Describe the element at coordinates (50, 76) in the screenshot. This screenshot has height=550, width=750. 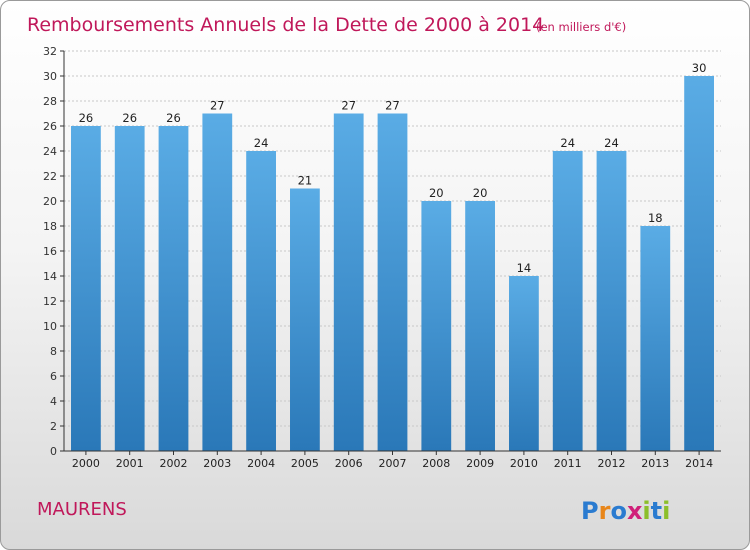
I see `y-tick-label: 30` at that location.